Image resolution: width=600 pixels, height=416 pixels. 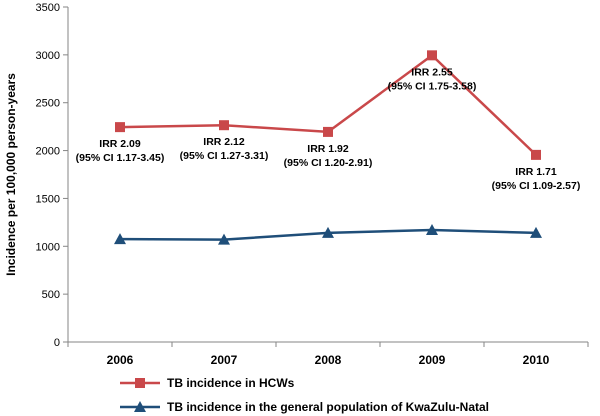 I want to click on legend-label-0: TB incidence in HCWs, so click(x=231, y=383).